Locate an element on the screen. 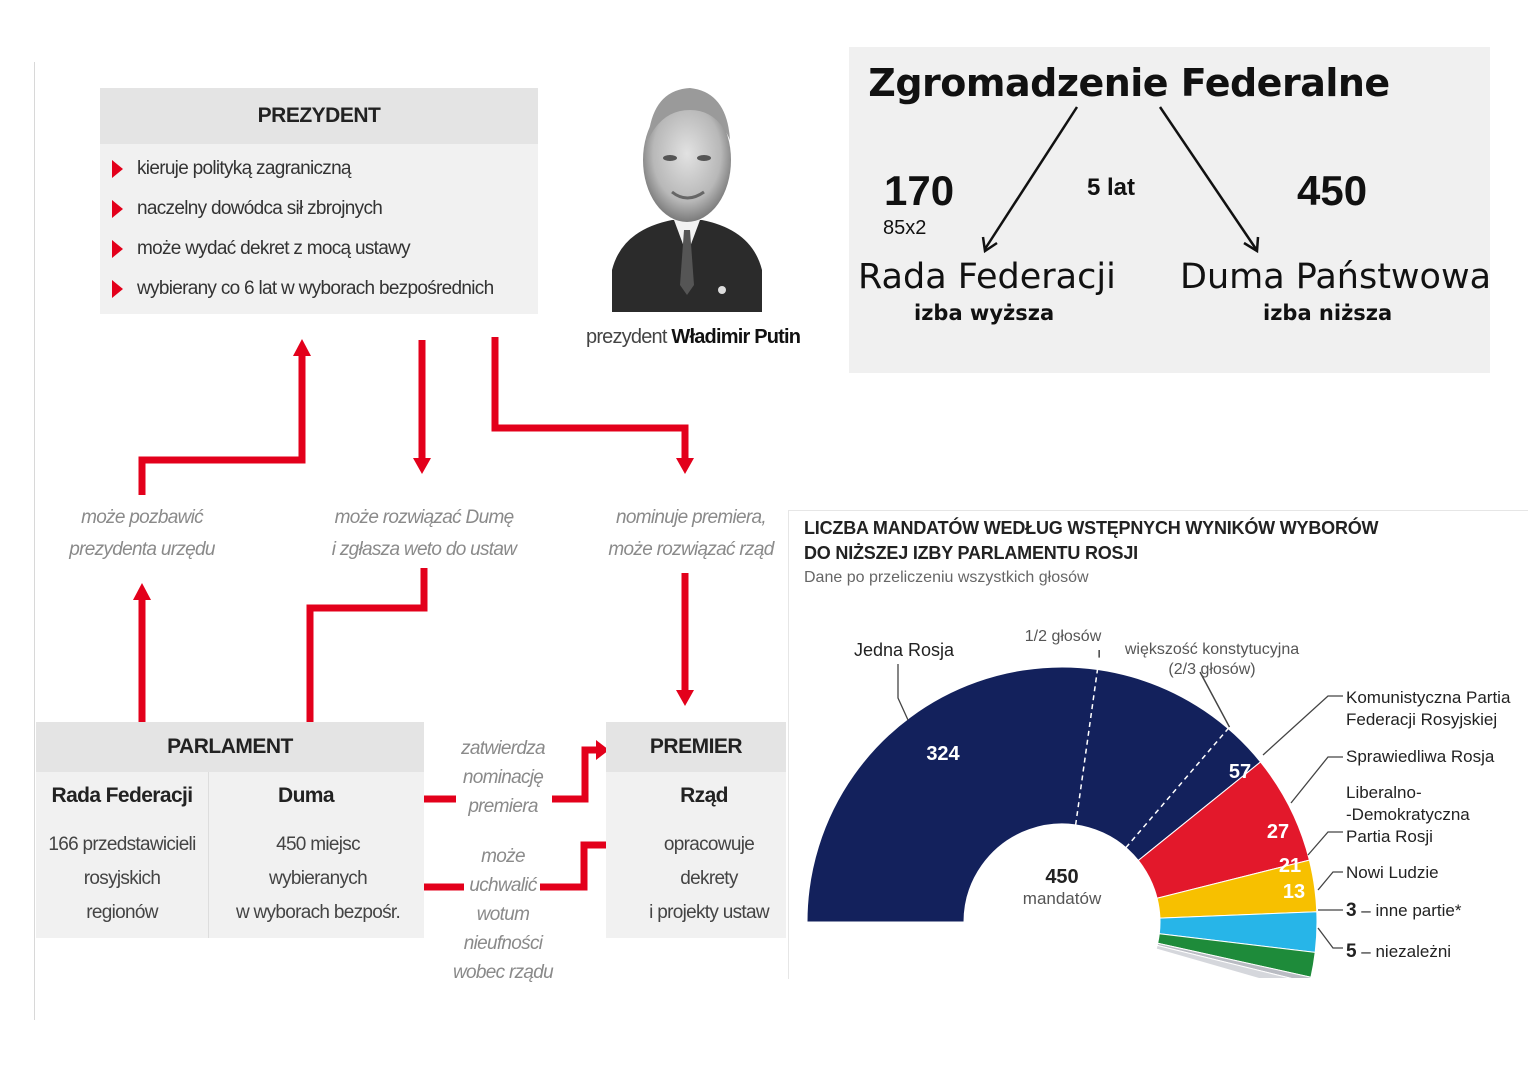 This screenshot has height=1080, width=1528. premier-title: PREMIER is located at coordinates (696, 747).